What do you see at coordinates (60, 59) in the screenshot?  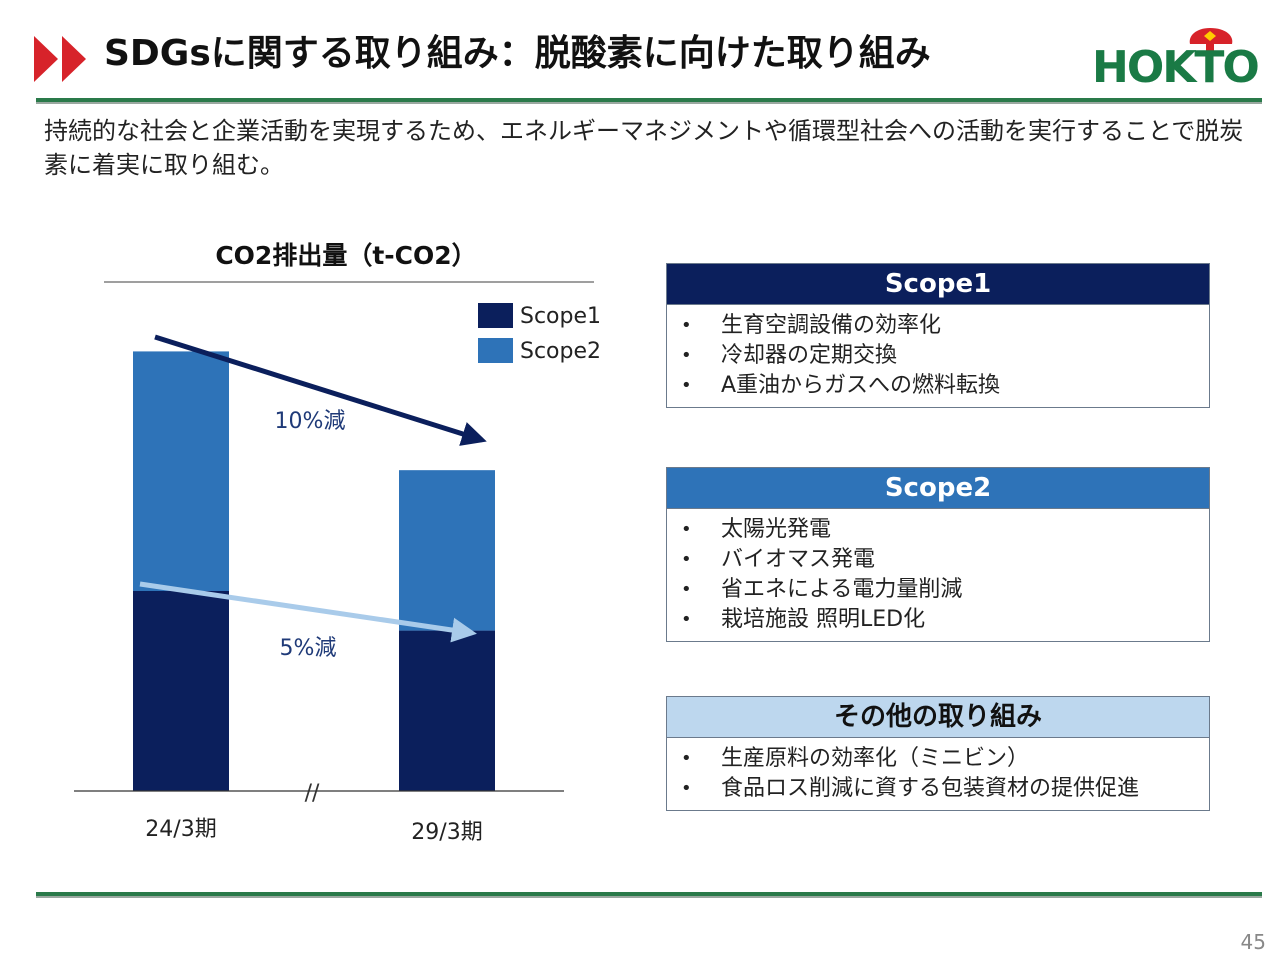 I see `title-chevron-icon` at bounding box center [60, 59].